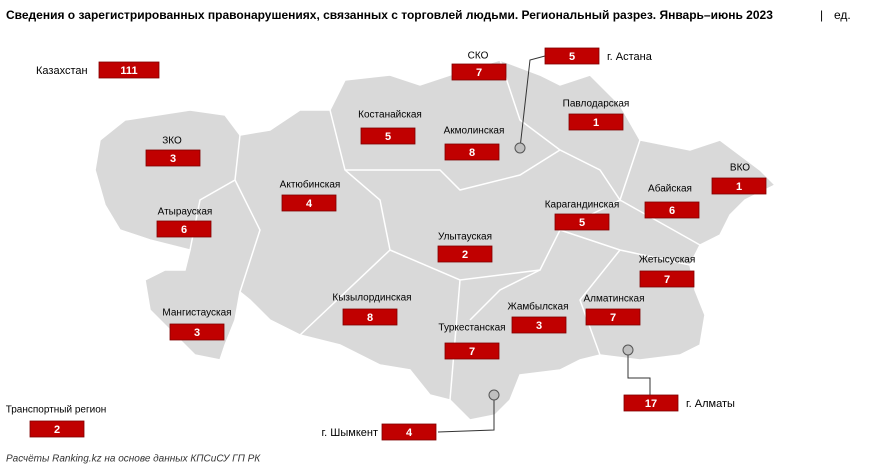 The width and height of the screenshot is (872, 473). I want to click on total-name: Казахстан, so click(62, 71).